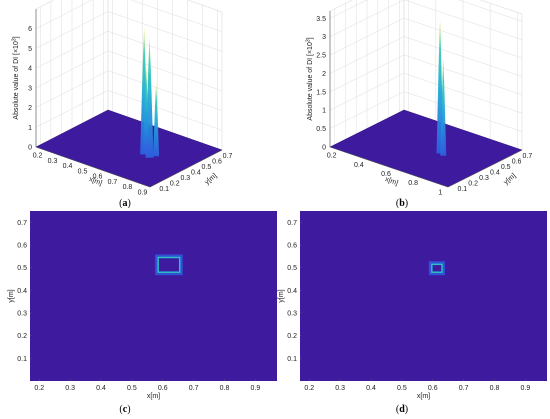 The height and width of the screenshot is (419, 550). What do you see at coordinates (321, 129) in the screenshot?
I see `z-tick-label: 0.5` at bounding box center [321, 129].